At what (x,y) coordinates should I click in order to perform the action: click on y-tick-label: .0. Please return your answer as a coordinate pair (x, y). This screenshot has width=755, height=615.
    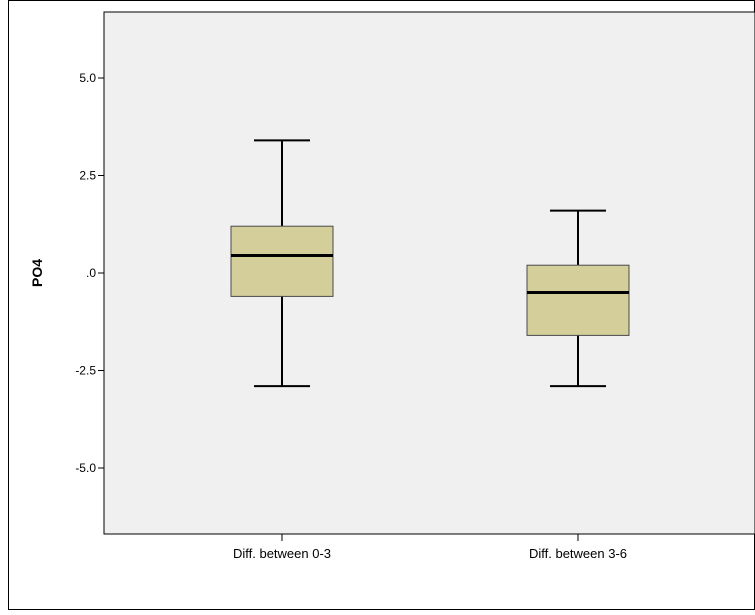
    Looking at the image, I should click on (91, 273).